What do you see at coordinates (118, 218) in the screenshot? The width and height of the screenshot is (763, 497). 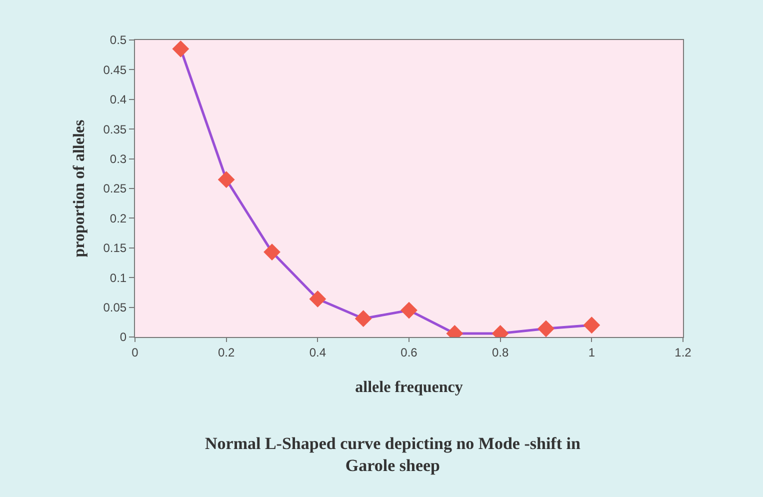 I see `y-tick-label: 0.2` at bounding box center [118, 218].